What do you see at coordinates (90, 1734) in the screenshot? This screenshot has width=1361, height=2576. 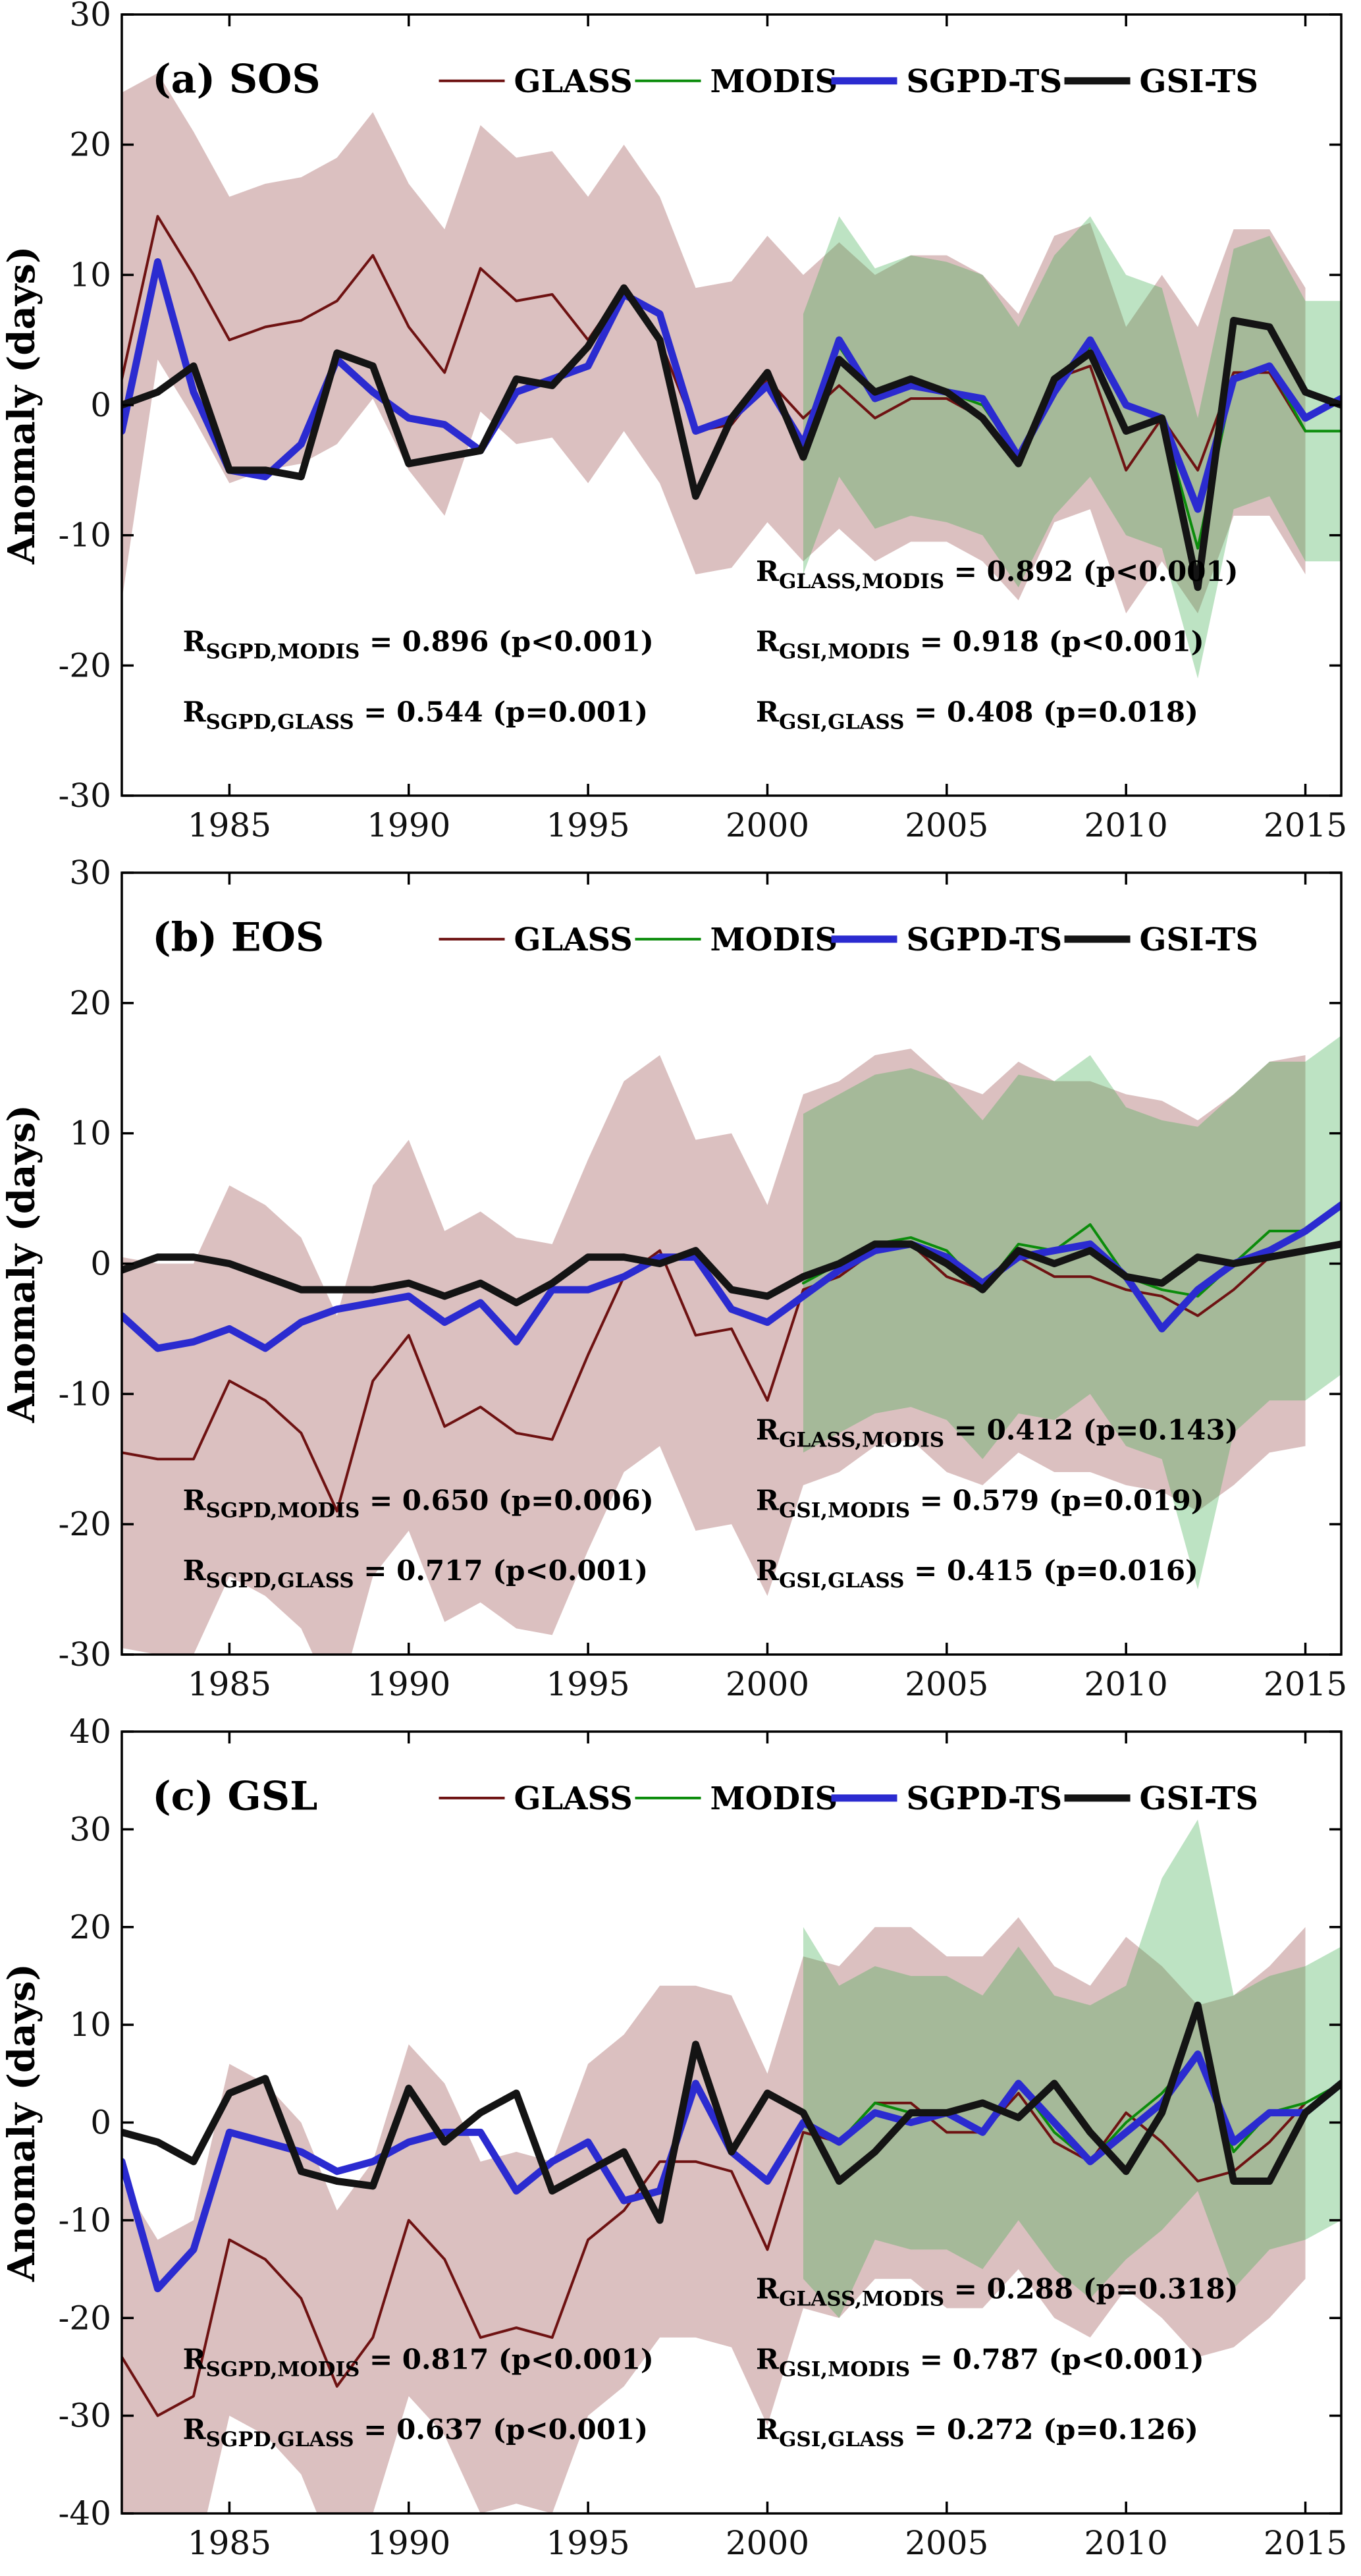 I see `y-tick-label: 40` at bounding box center [90, 1734].